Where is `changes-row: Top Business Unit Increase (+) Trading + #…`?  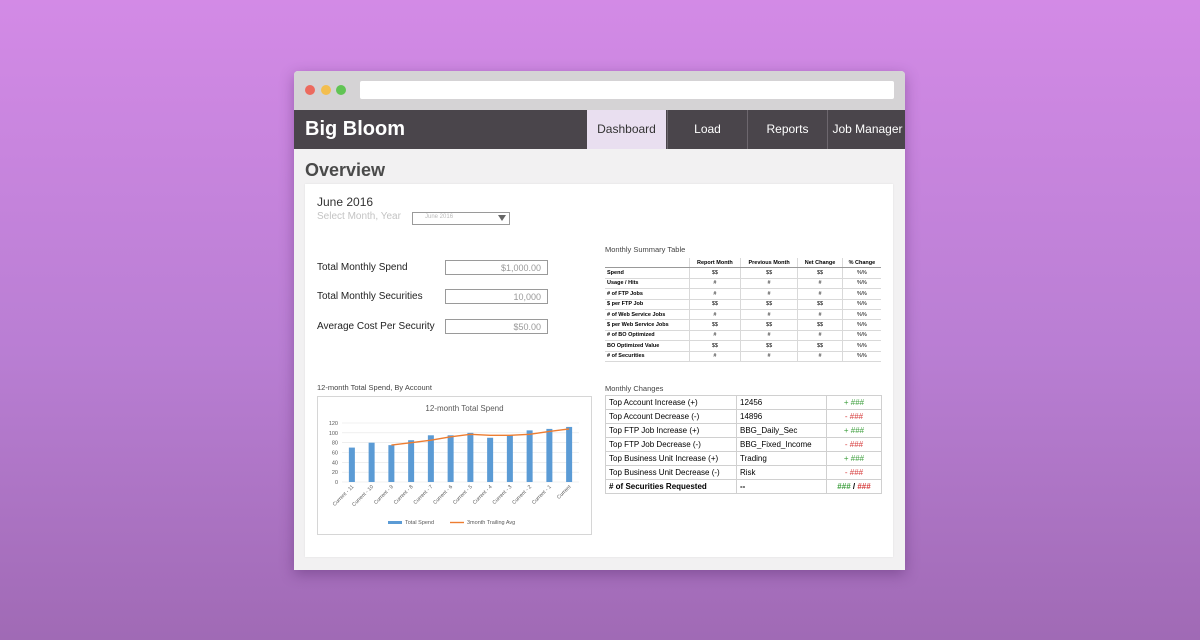
changes-row: Top Business Unit Increase (+) Trading + #… is located at coordinates (743, 458).